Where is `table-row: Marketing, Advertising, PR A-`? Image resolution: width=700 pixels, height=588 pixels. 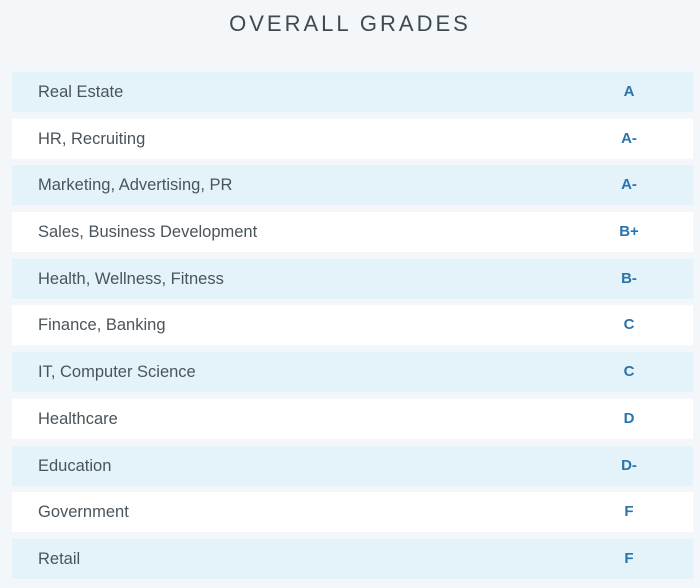 table-row: Marketing, Advertising, PR A- is located at coordinates (352, 185).